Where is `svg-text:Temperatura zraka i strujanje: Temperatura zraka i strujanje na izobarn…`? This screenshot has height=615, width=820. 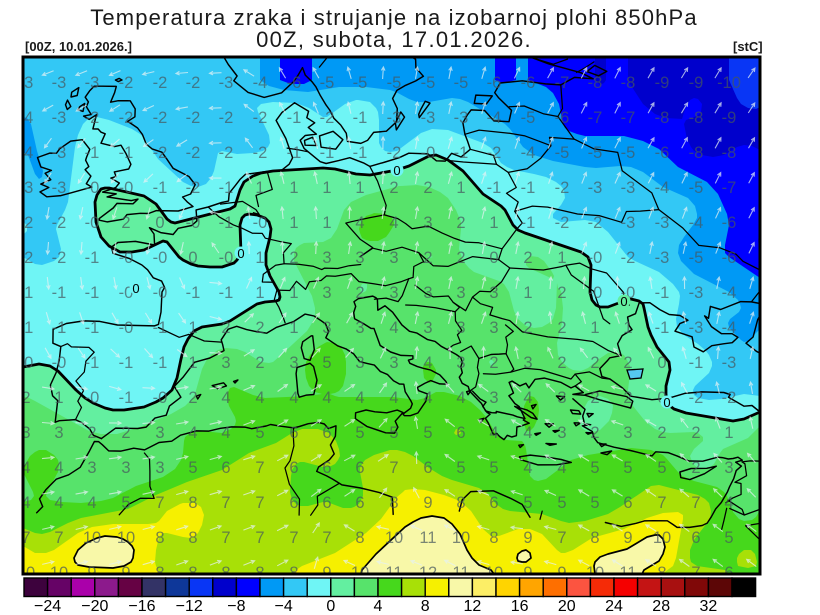 svg-text:Temperatura zraka i strujanje: Temperatura zraka i strujanje na izobarn… is located at coordinates (393, 17).